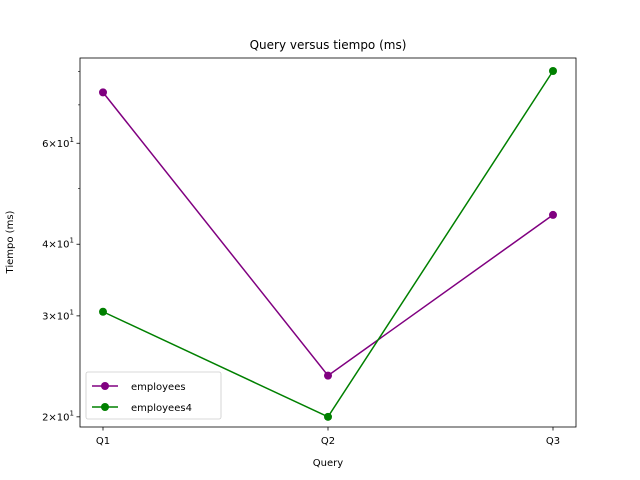 The width and height of the screenshot is (640, 480). I want to click on x-axis-label: Query, so click(328, 463).